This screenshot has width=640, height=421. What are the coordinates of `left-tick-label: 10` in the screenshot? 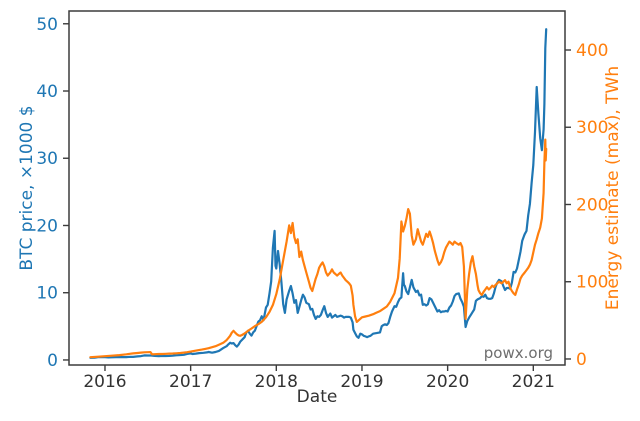 It's located at (47, 294).